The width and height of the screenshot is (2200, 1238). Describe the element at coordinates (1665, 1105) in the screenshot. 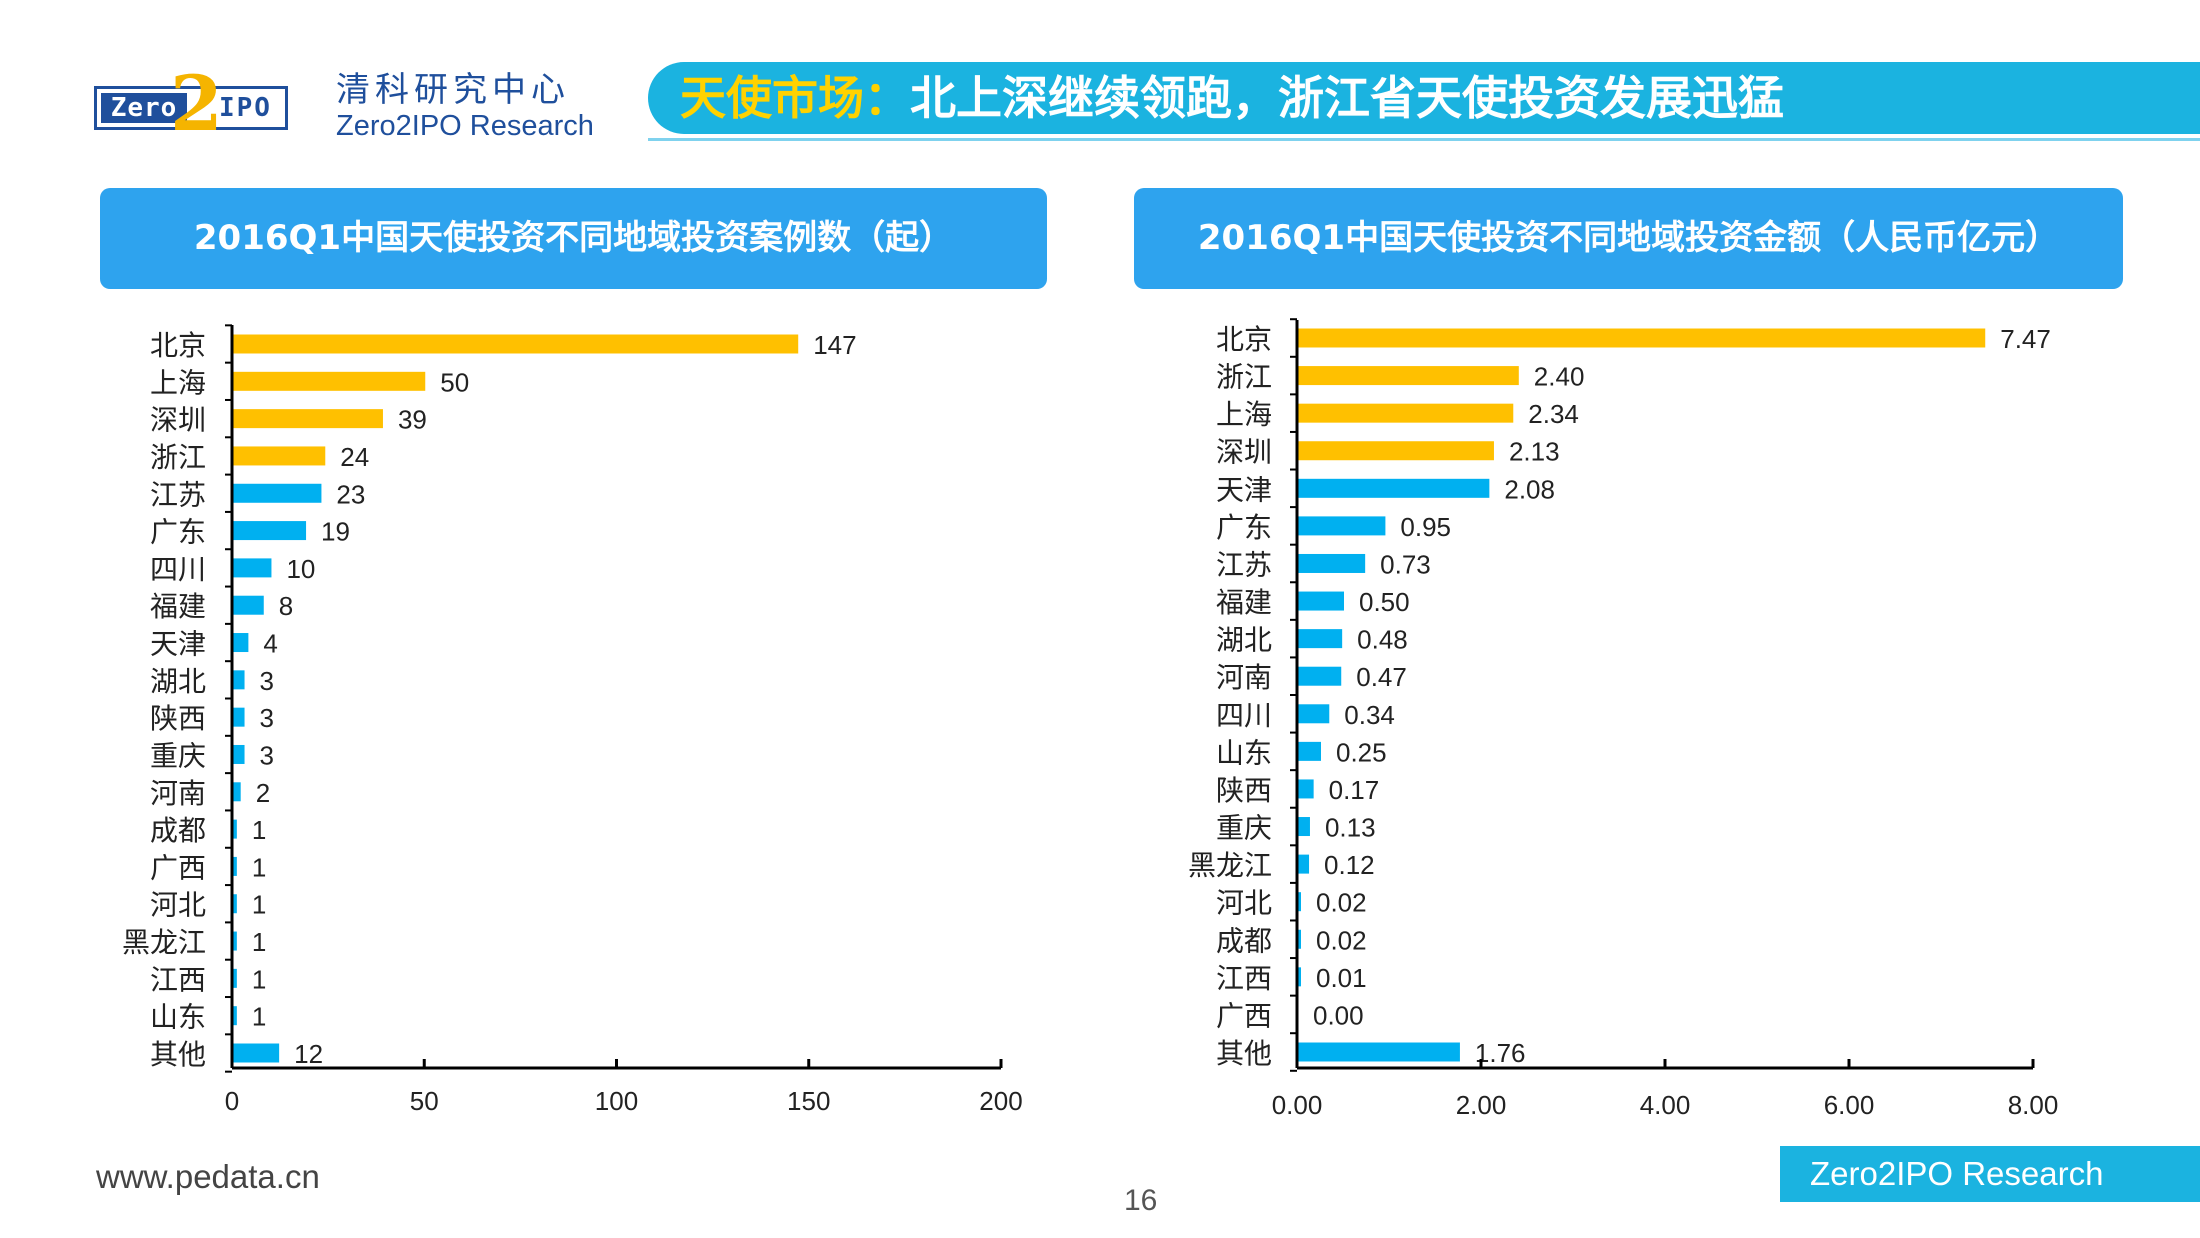

I see `right-x-tick-label: 4.00` at that location.